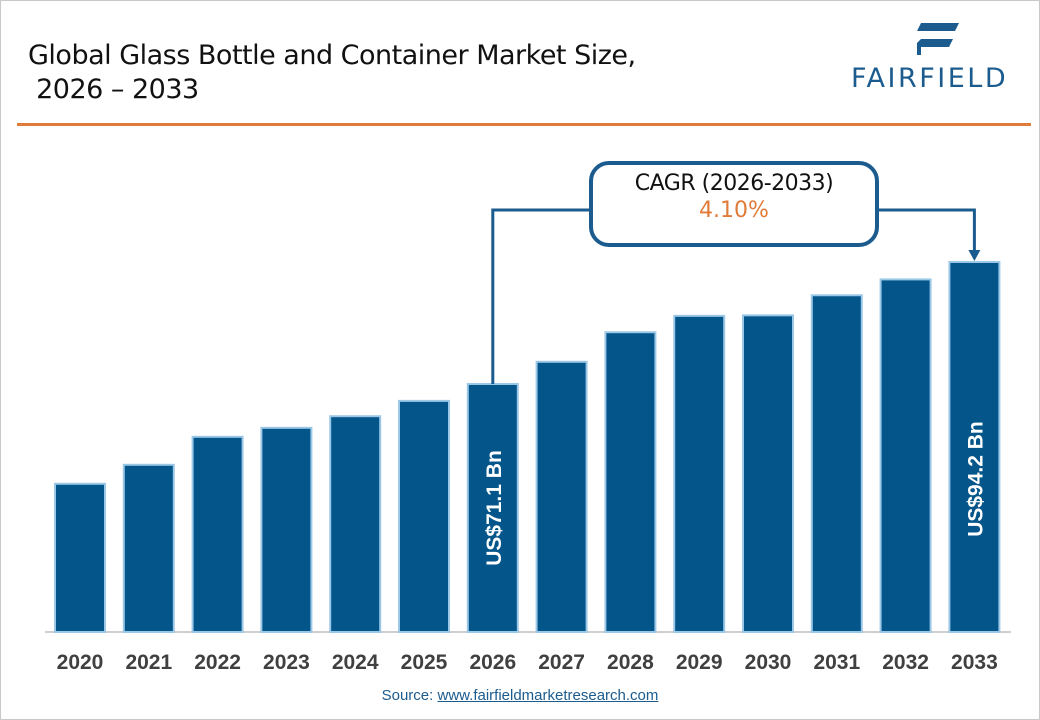  Describe the element at coordinates (217, 662) in the screenshot. I see `x-tick-label: 2022` at that location.